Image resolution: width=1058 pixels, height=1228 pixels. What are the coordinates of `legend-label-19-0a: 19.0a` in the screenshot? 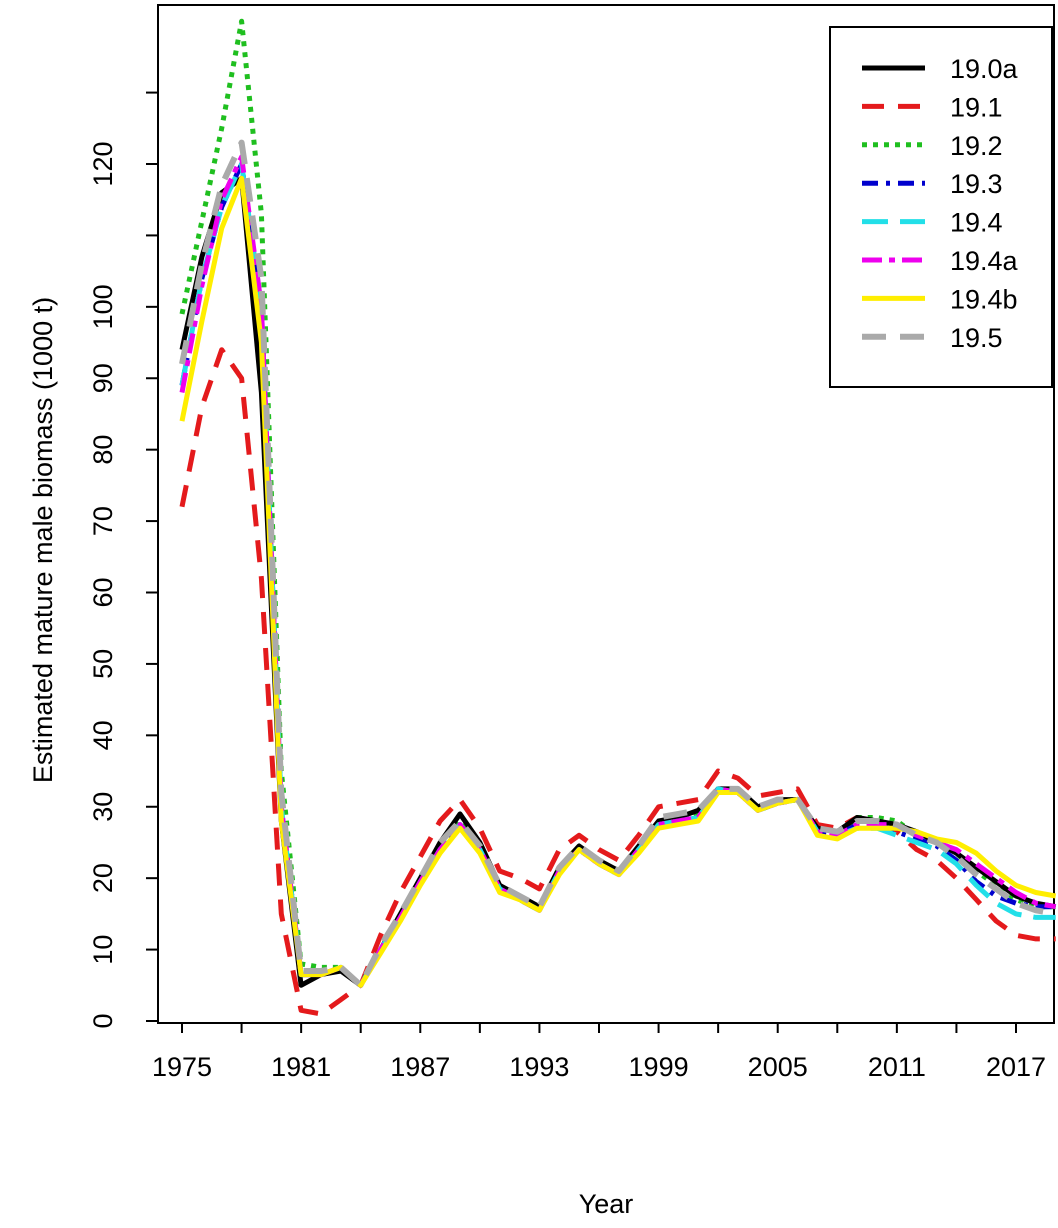 It's located at (984, 69).